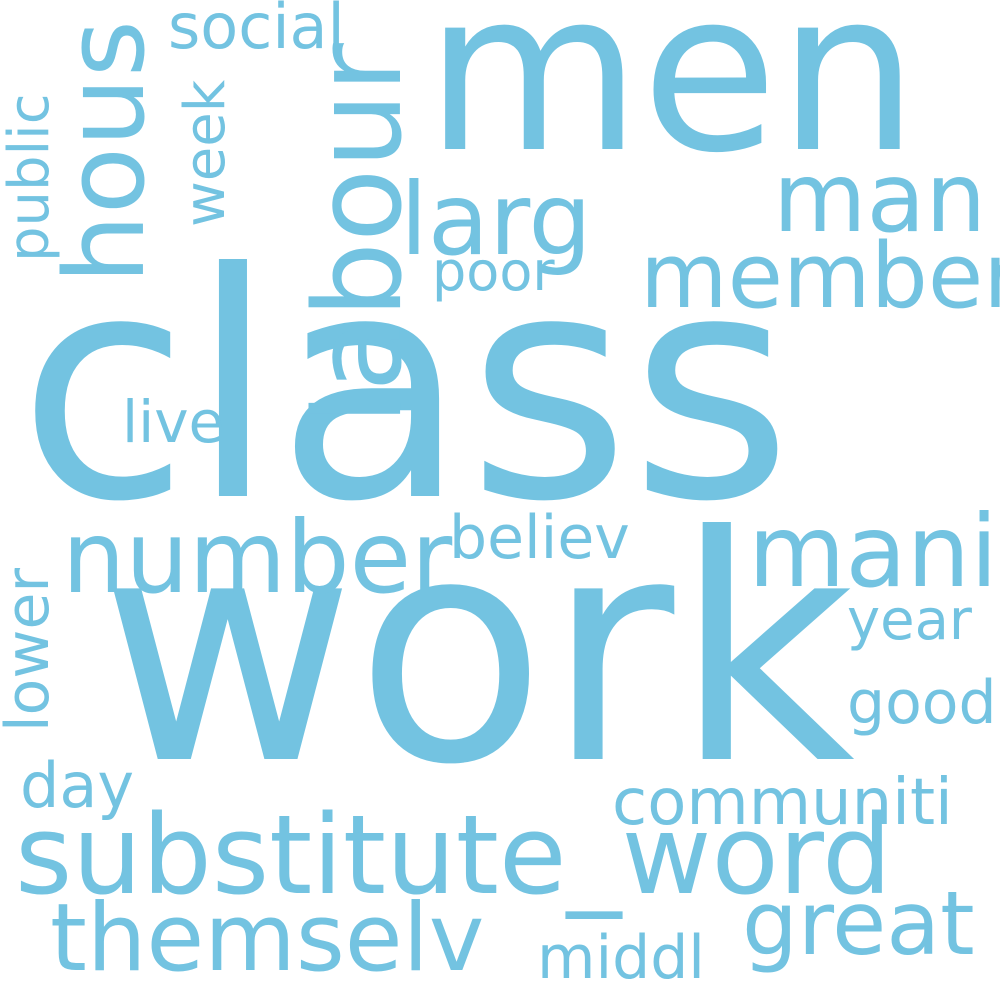  Describe the element at coordinates (621, 958) in the screenshot. I see `word-middl: middl` at that location.